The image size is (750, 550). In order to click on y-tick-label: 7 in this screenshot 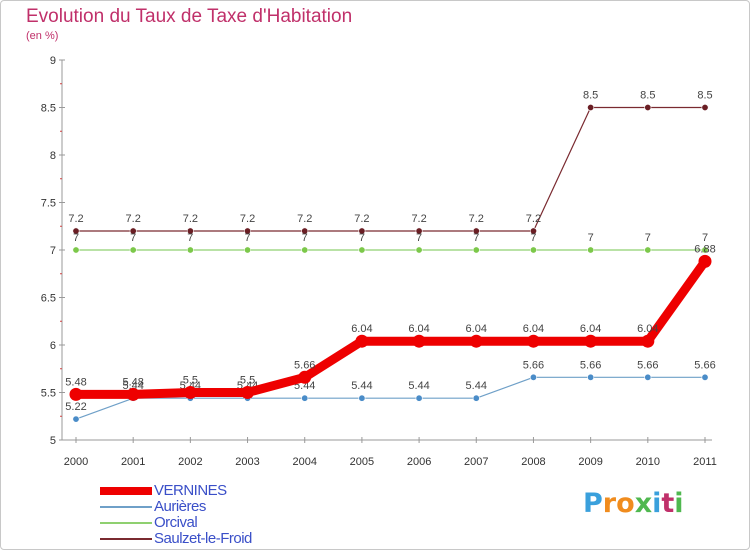, I will do `click(53, 251)`.